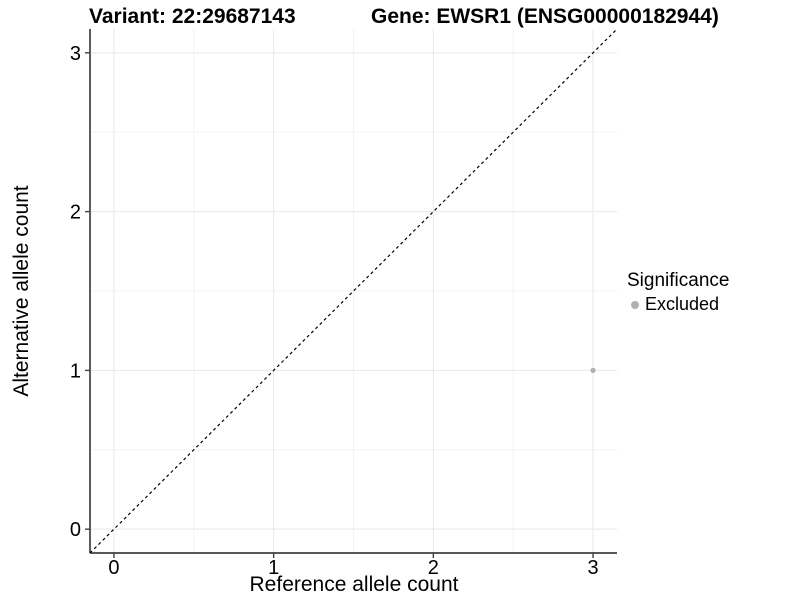 The image size is (800, 600). Describe the element at coordinates (75, 54) in the screenshot. I see `y-tick-label: 3` at that location.